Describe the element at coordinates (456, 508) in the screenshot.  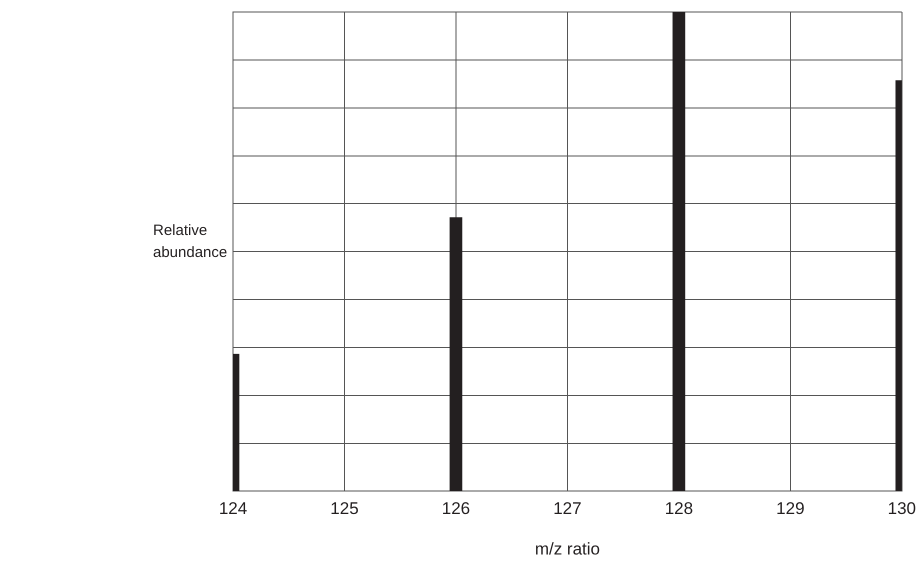
I see `x-tick-label: 126` at that location.